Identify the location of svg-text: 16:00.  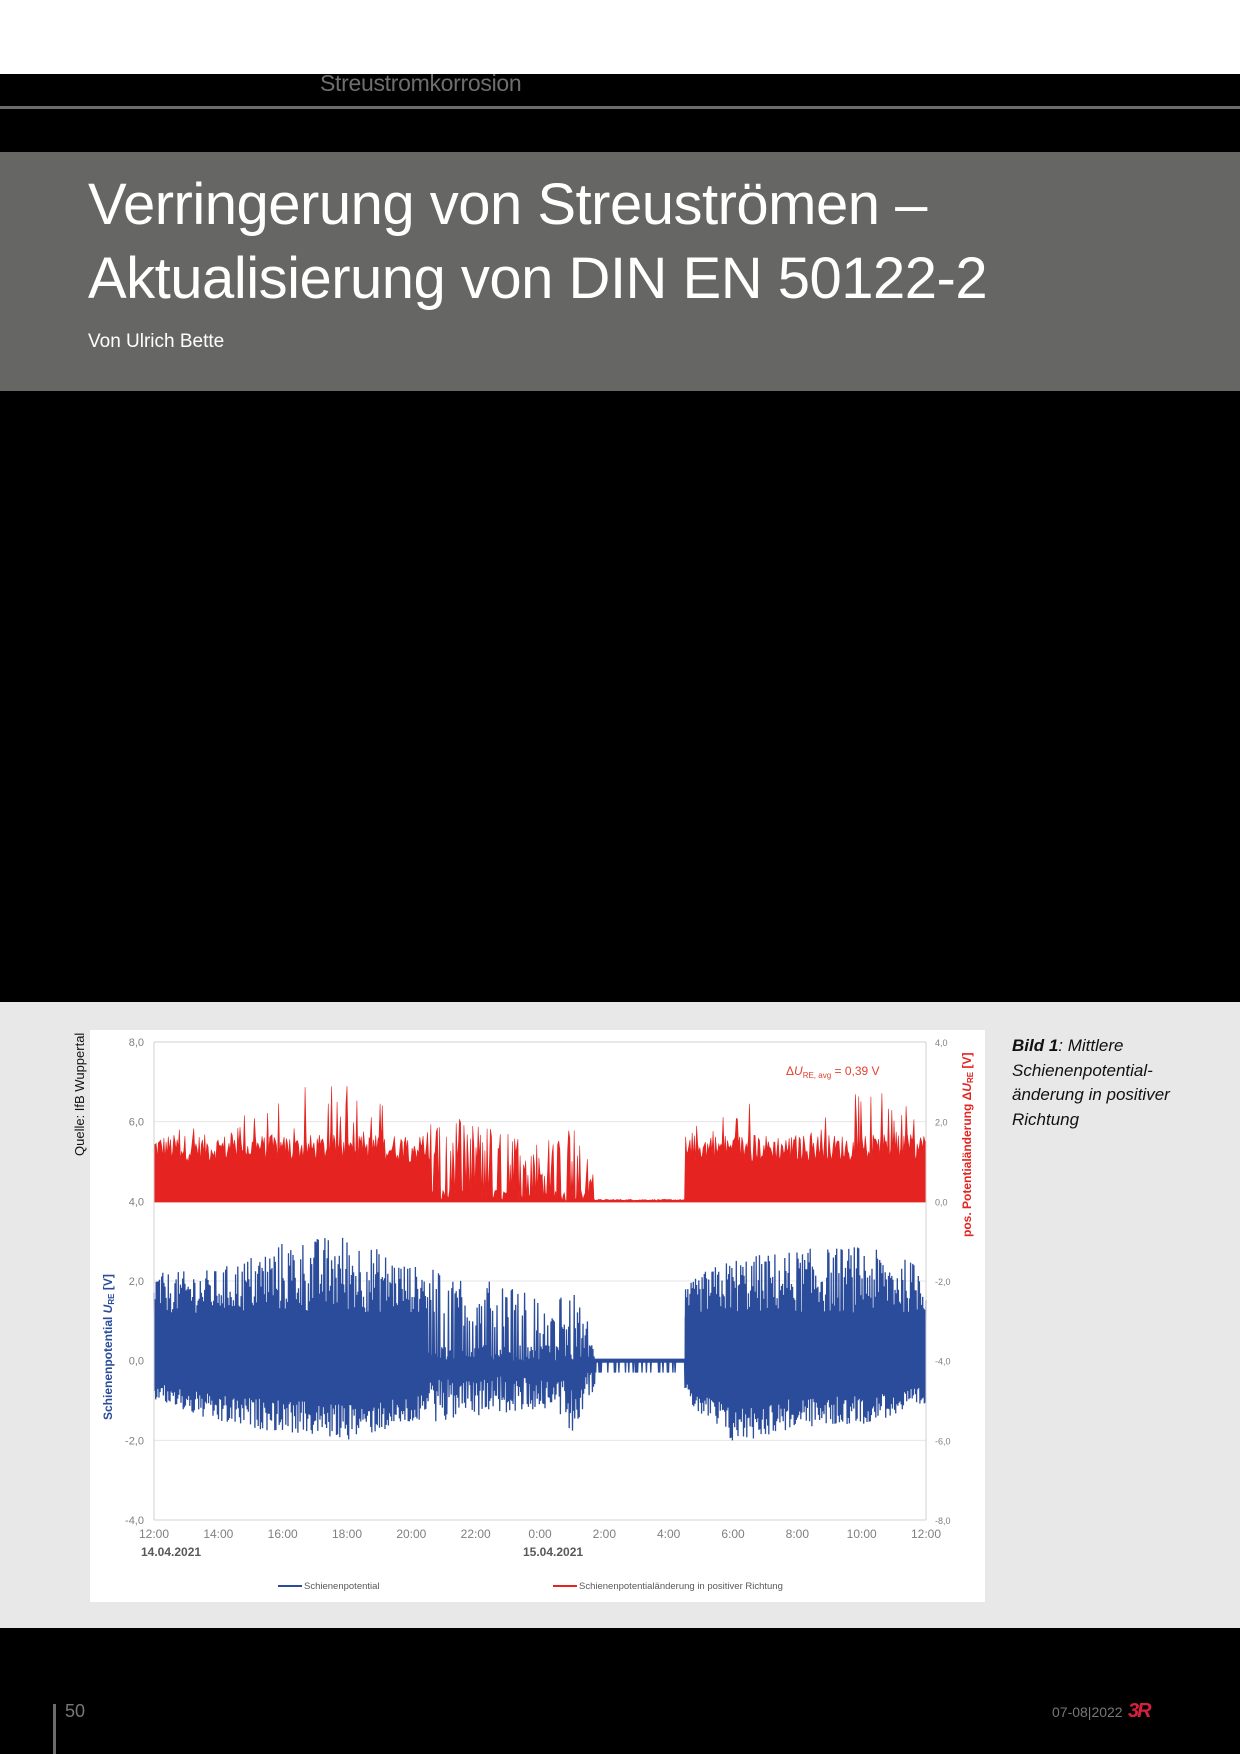
(283, 1534).